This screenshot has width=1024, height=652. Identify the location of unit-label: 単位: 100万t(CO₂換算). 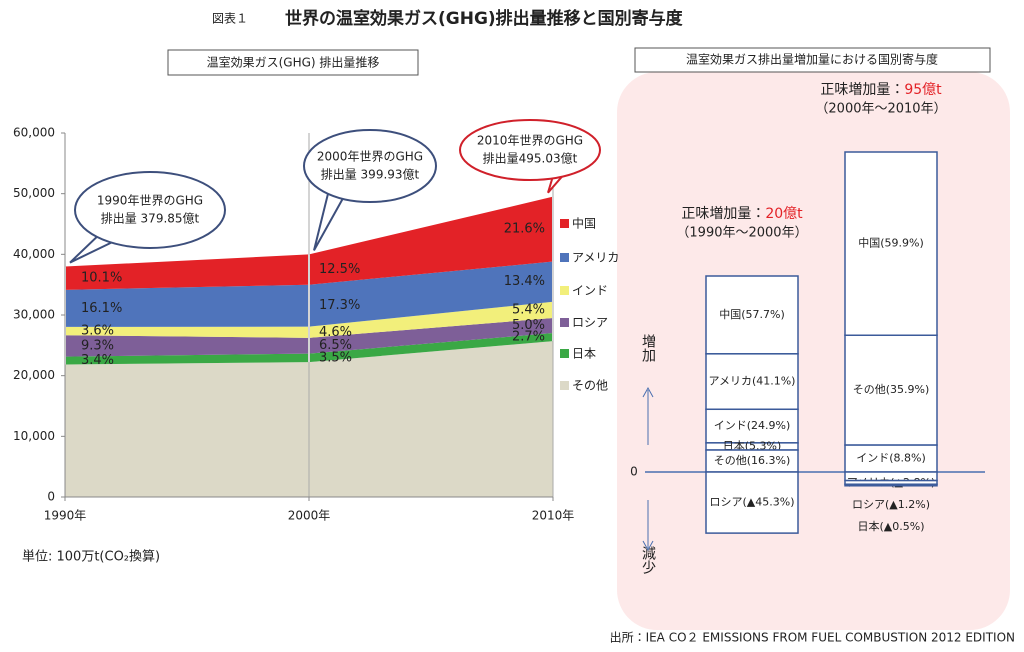
(91, 557).